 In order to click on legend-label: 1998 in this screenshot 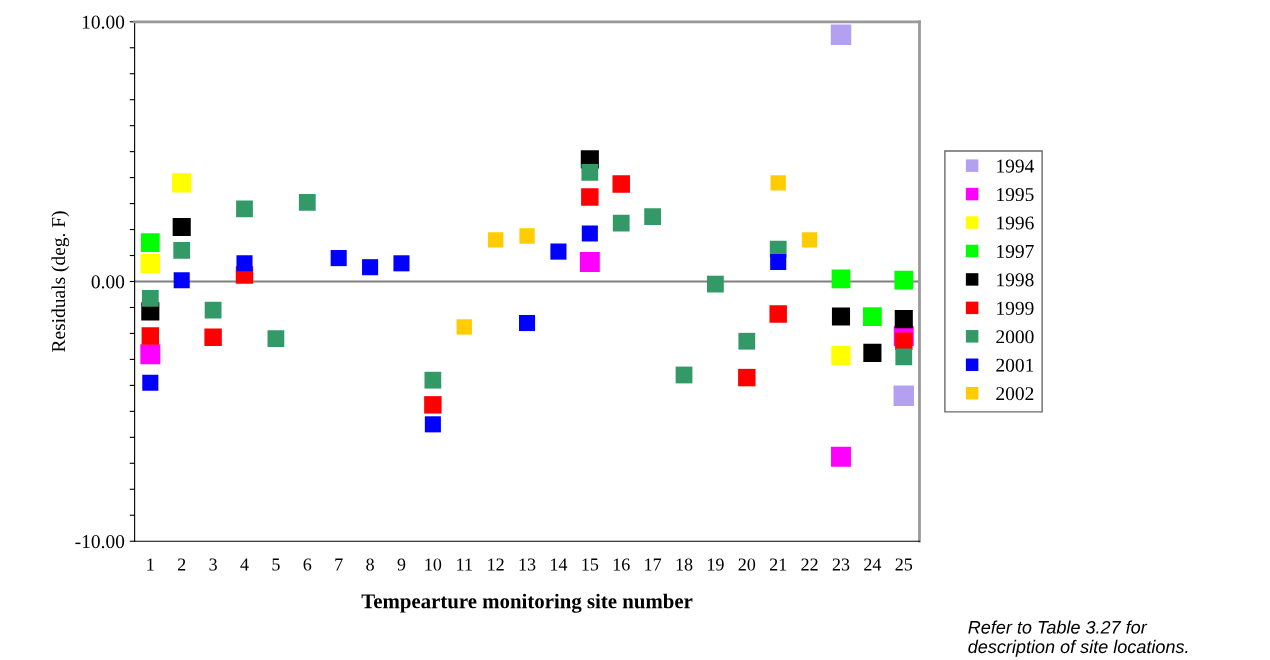, I will do `click(1015, 280)`.